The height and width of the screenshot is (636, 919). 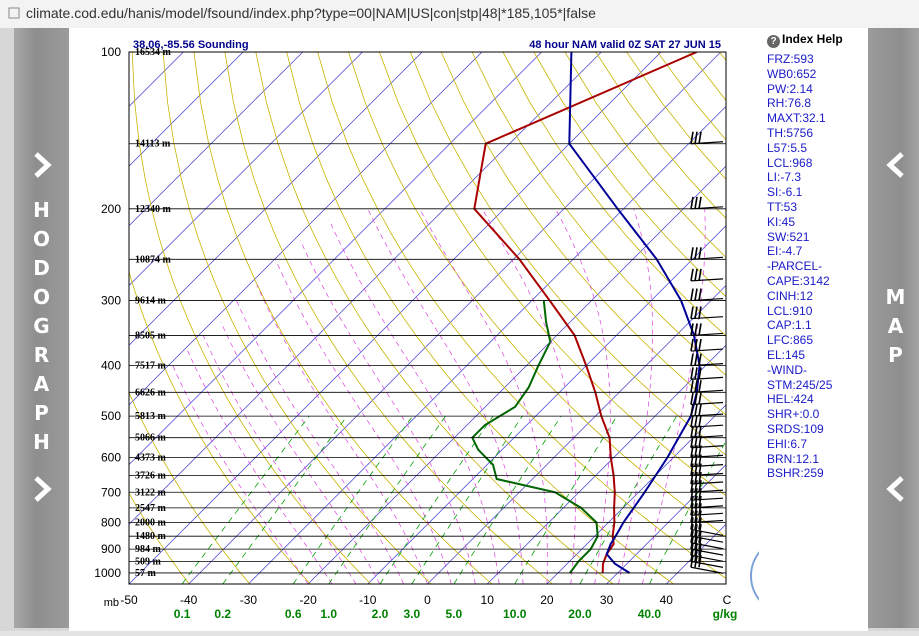 What do you see at coordinates (111, 549) in the screenshot?
I see `pressure-tick-label: 900` at bounding box center [111, 549].